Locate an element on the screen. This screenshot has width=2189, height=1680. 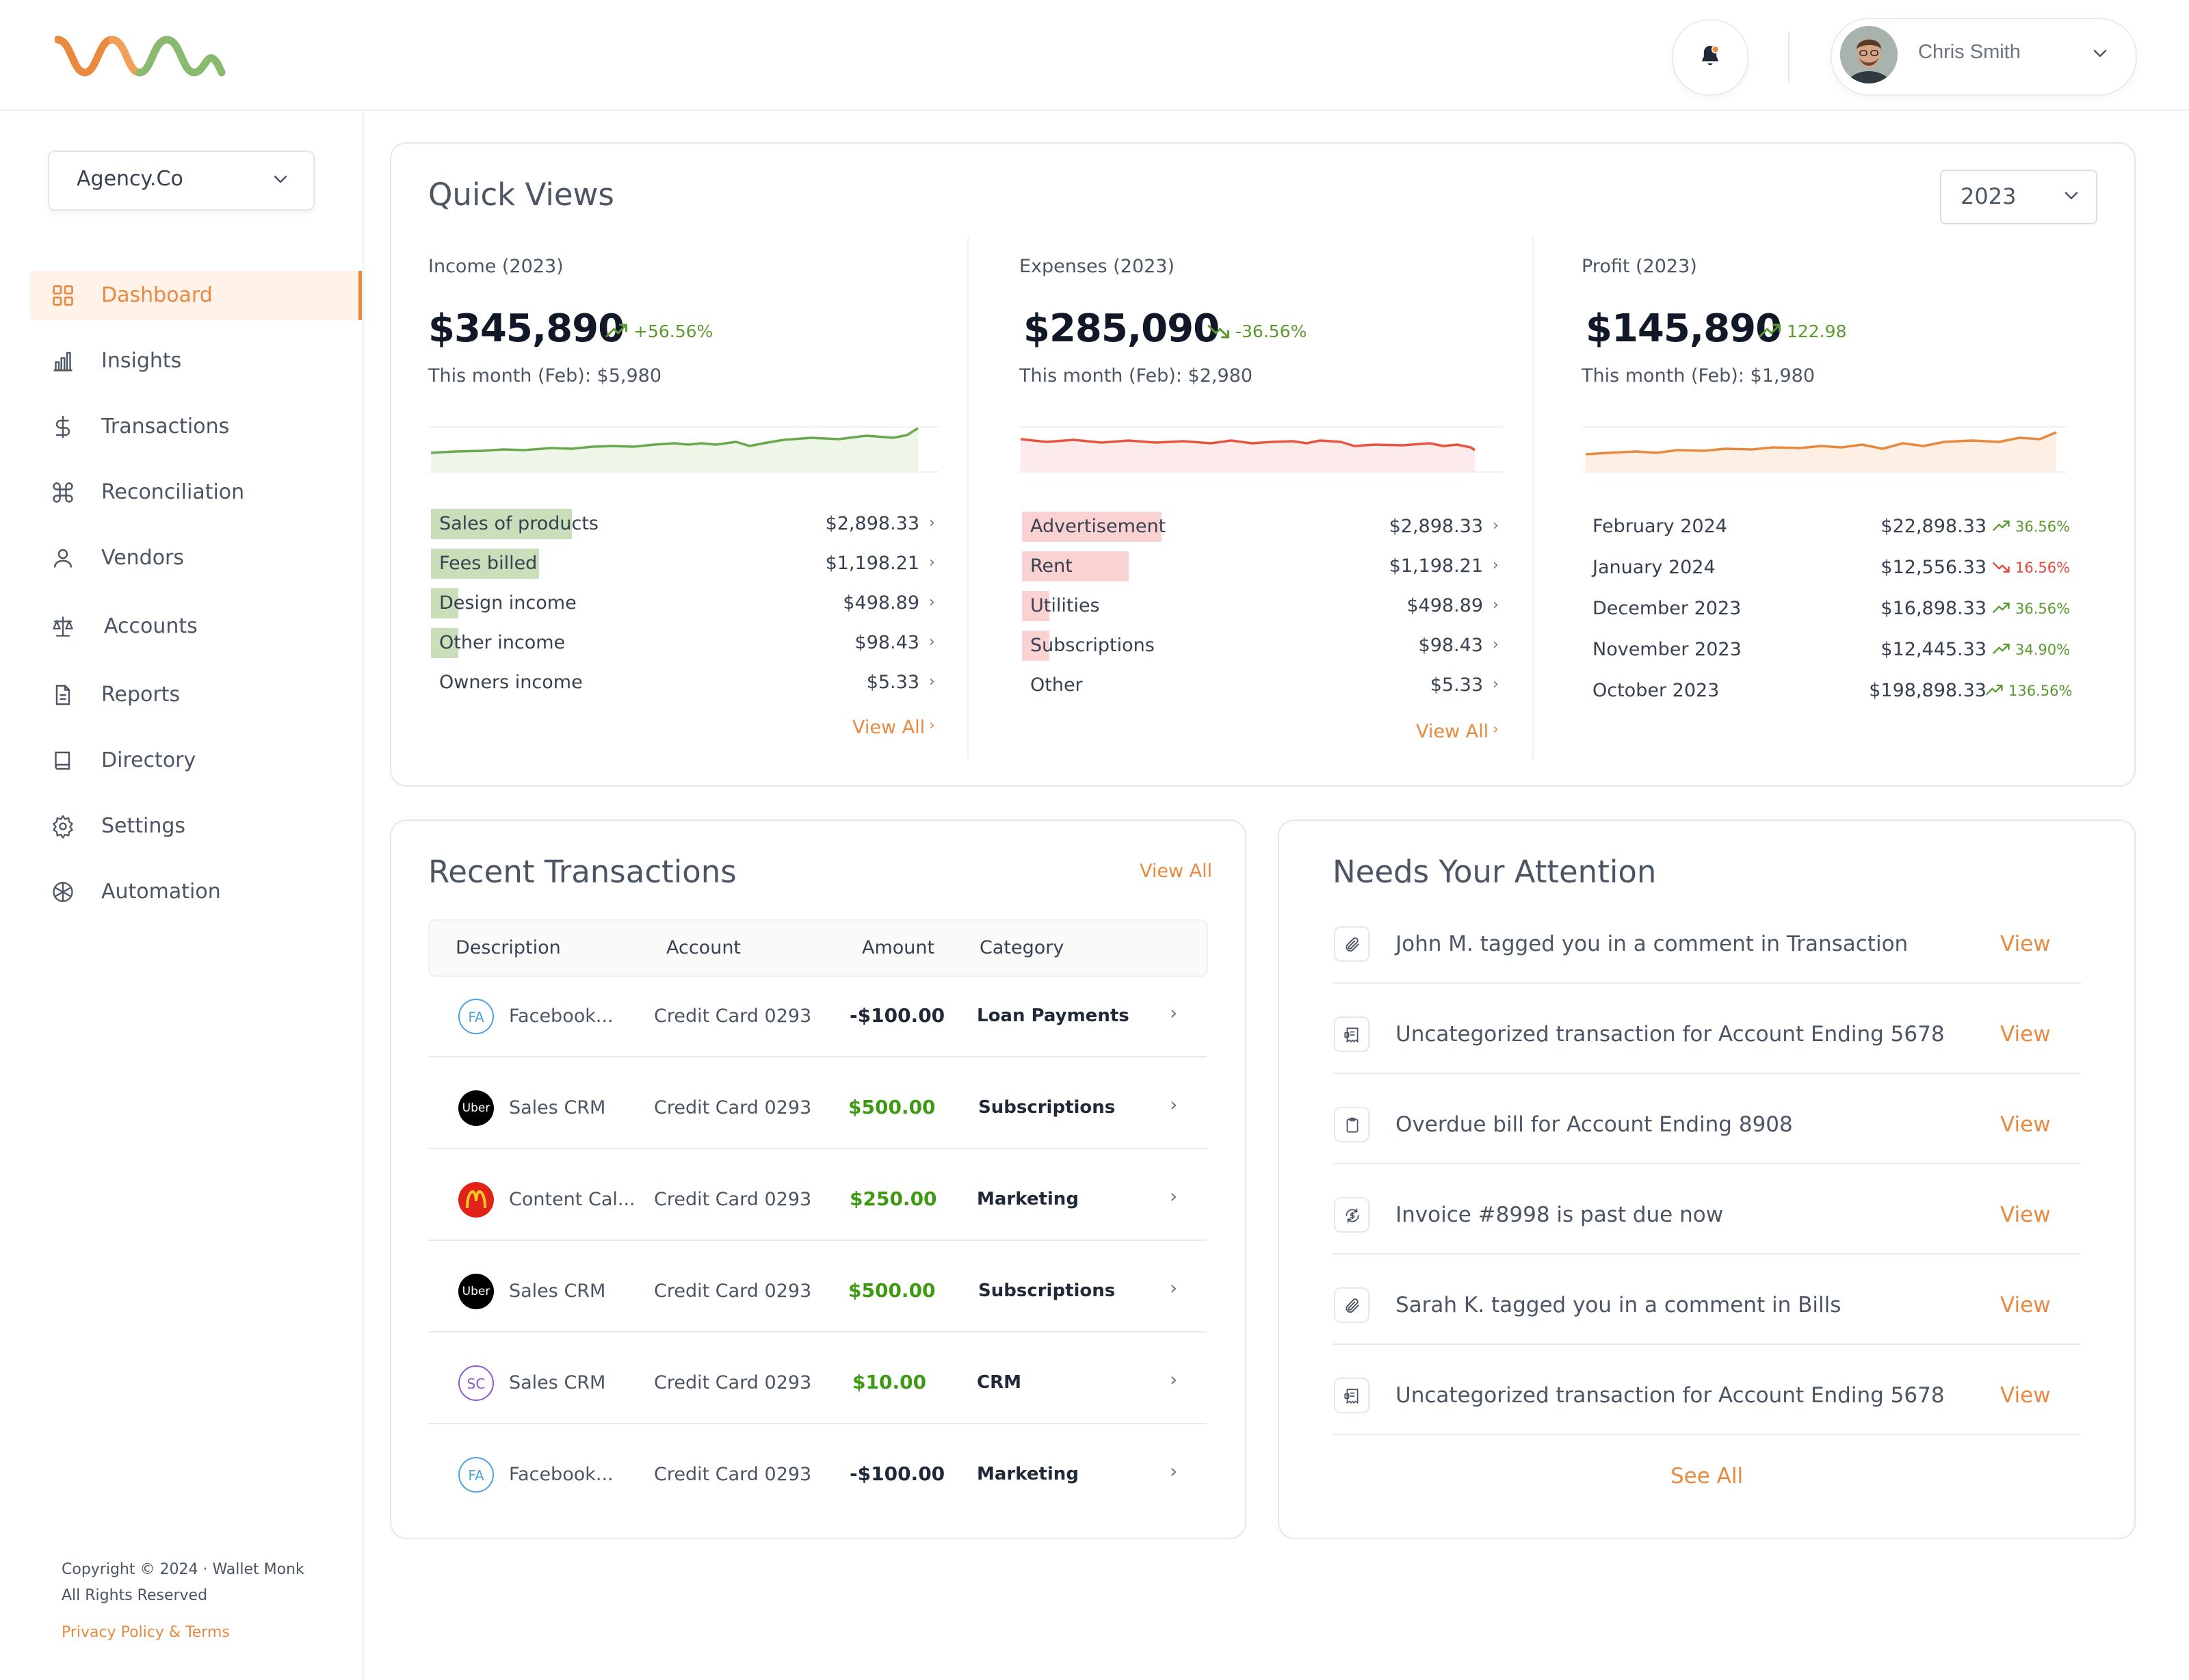
privacy-link: Privacy Policy & Terms is located at coordinates (146, 1632).